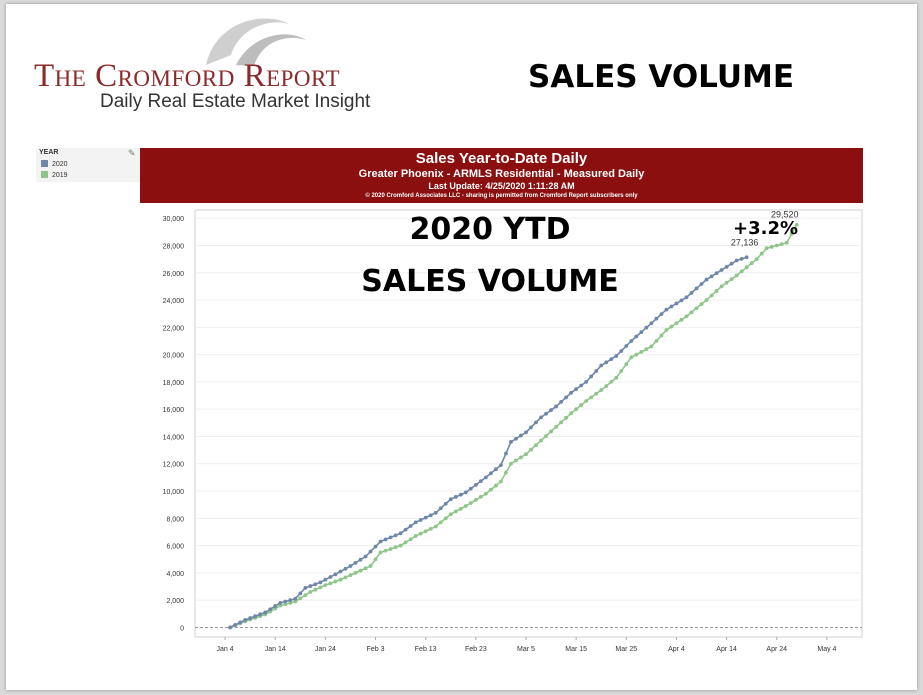 The width and height of the screenshot is (923, 695). Describe the element at coordinates (60, 175) in the screenshot. I see `legend-label: 2019` at that location.